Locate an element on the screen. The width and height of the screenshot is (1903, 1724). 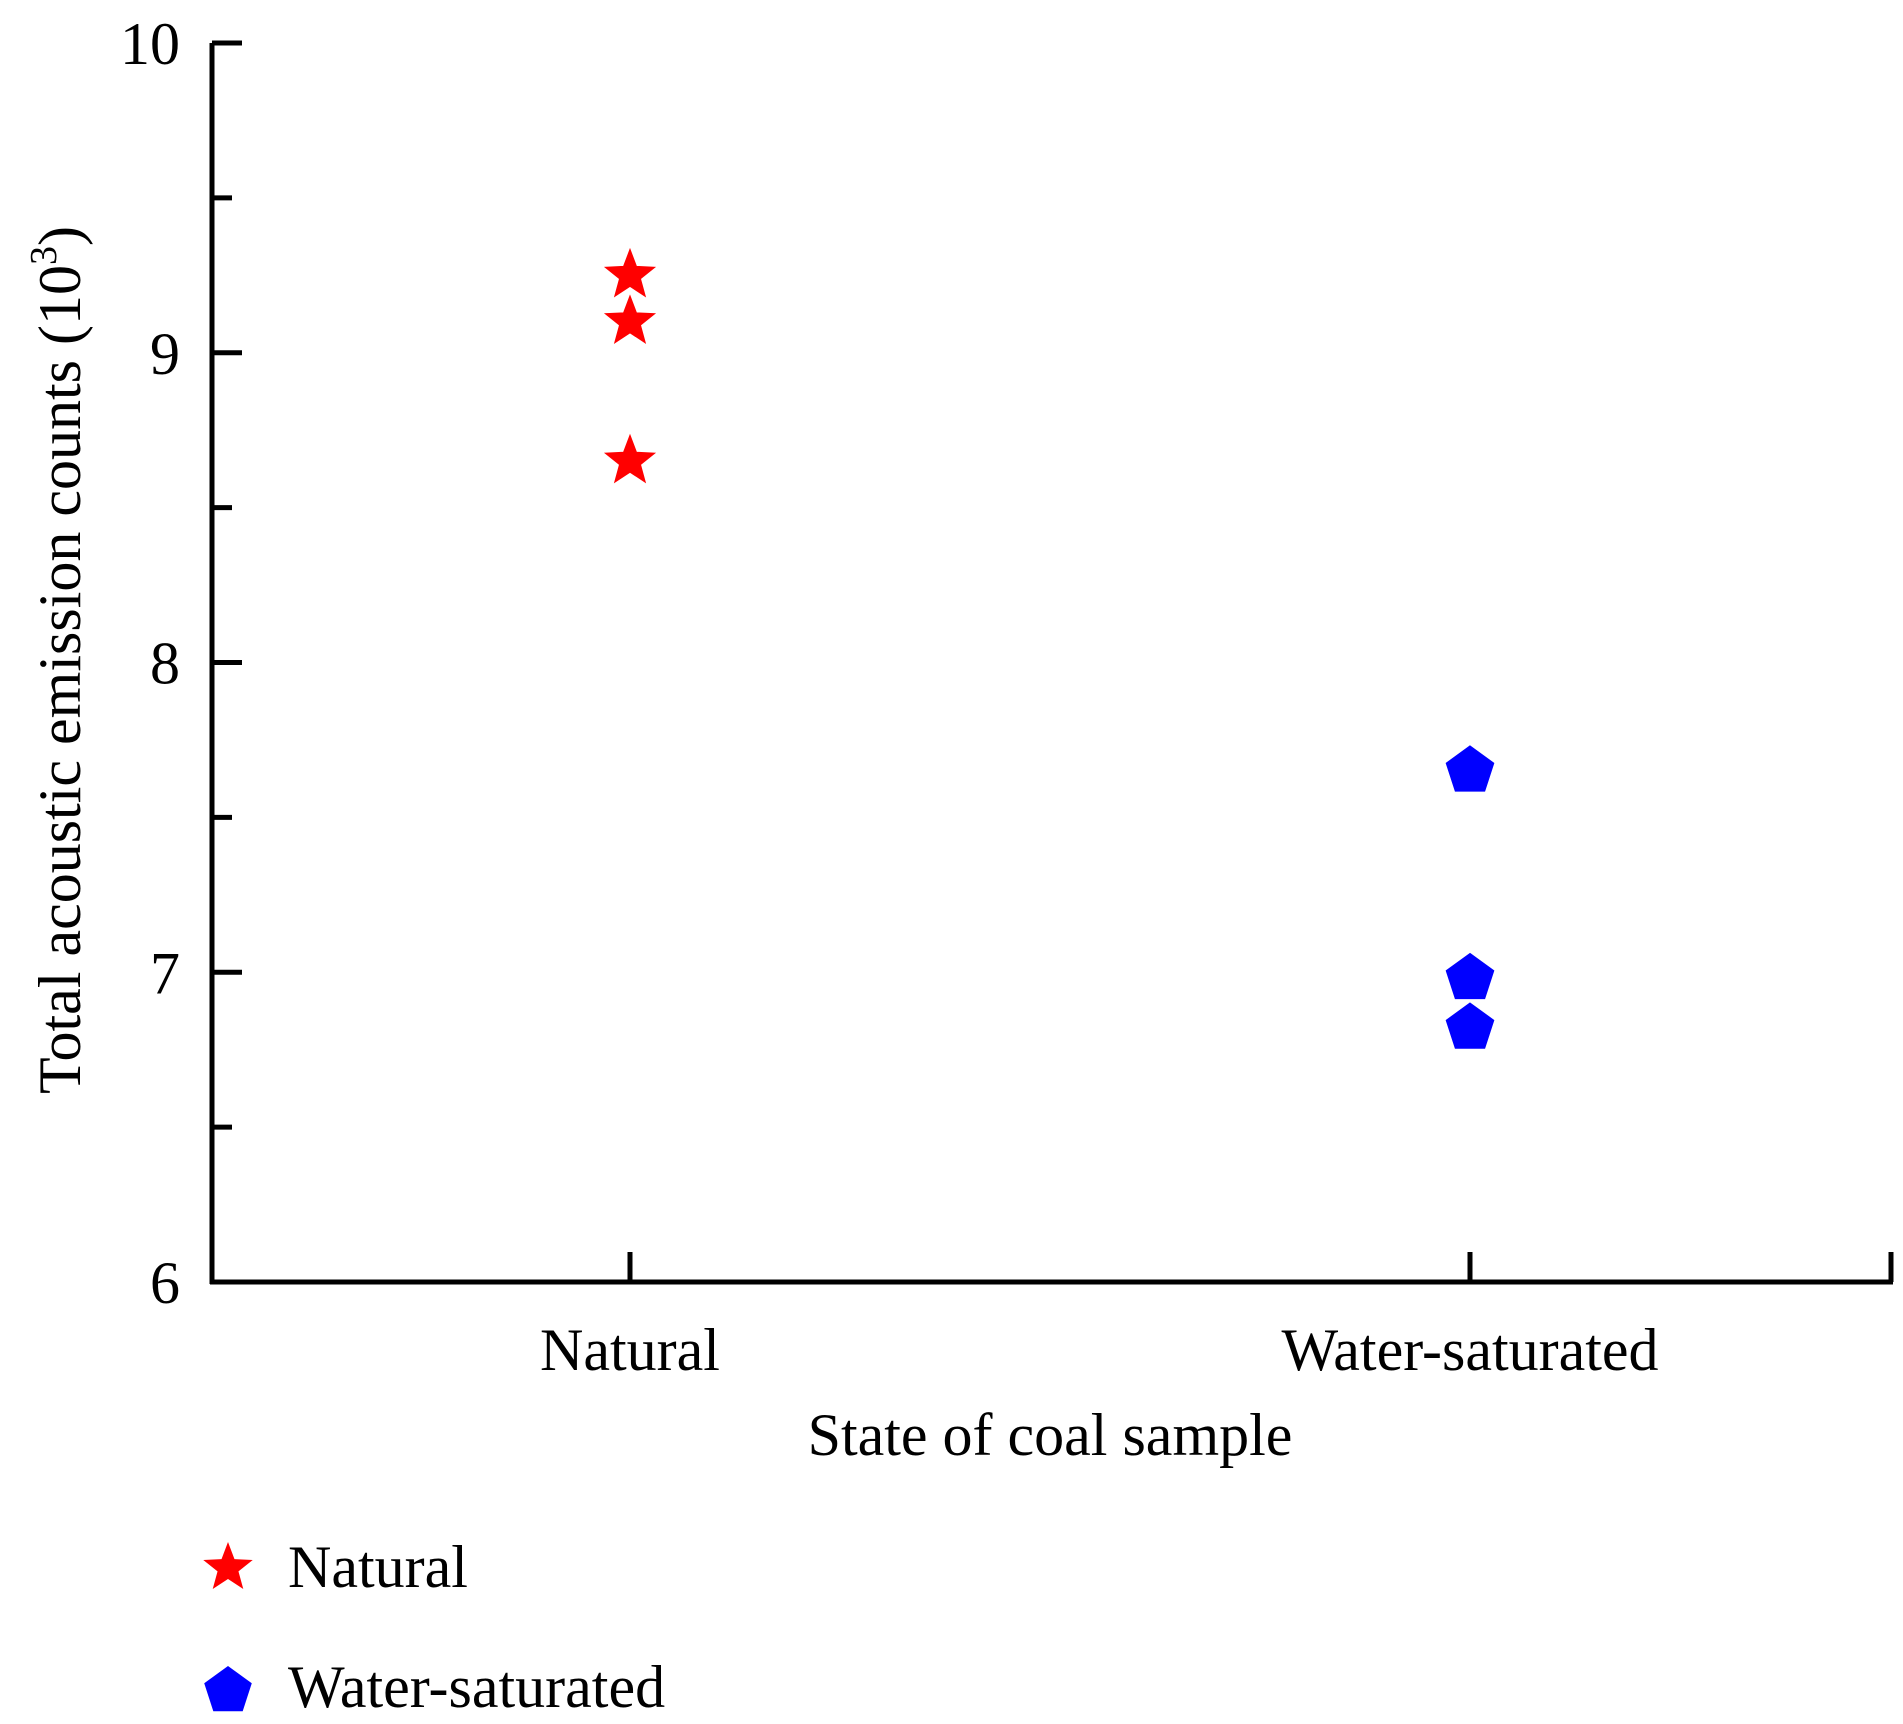
y-tick-label: 9 is located at coordinates (165, 354).